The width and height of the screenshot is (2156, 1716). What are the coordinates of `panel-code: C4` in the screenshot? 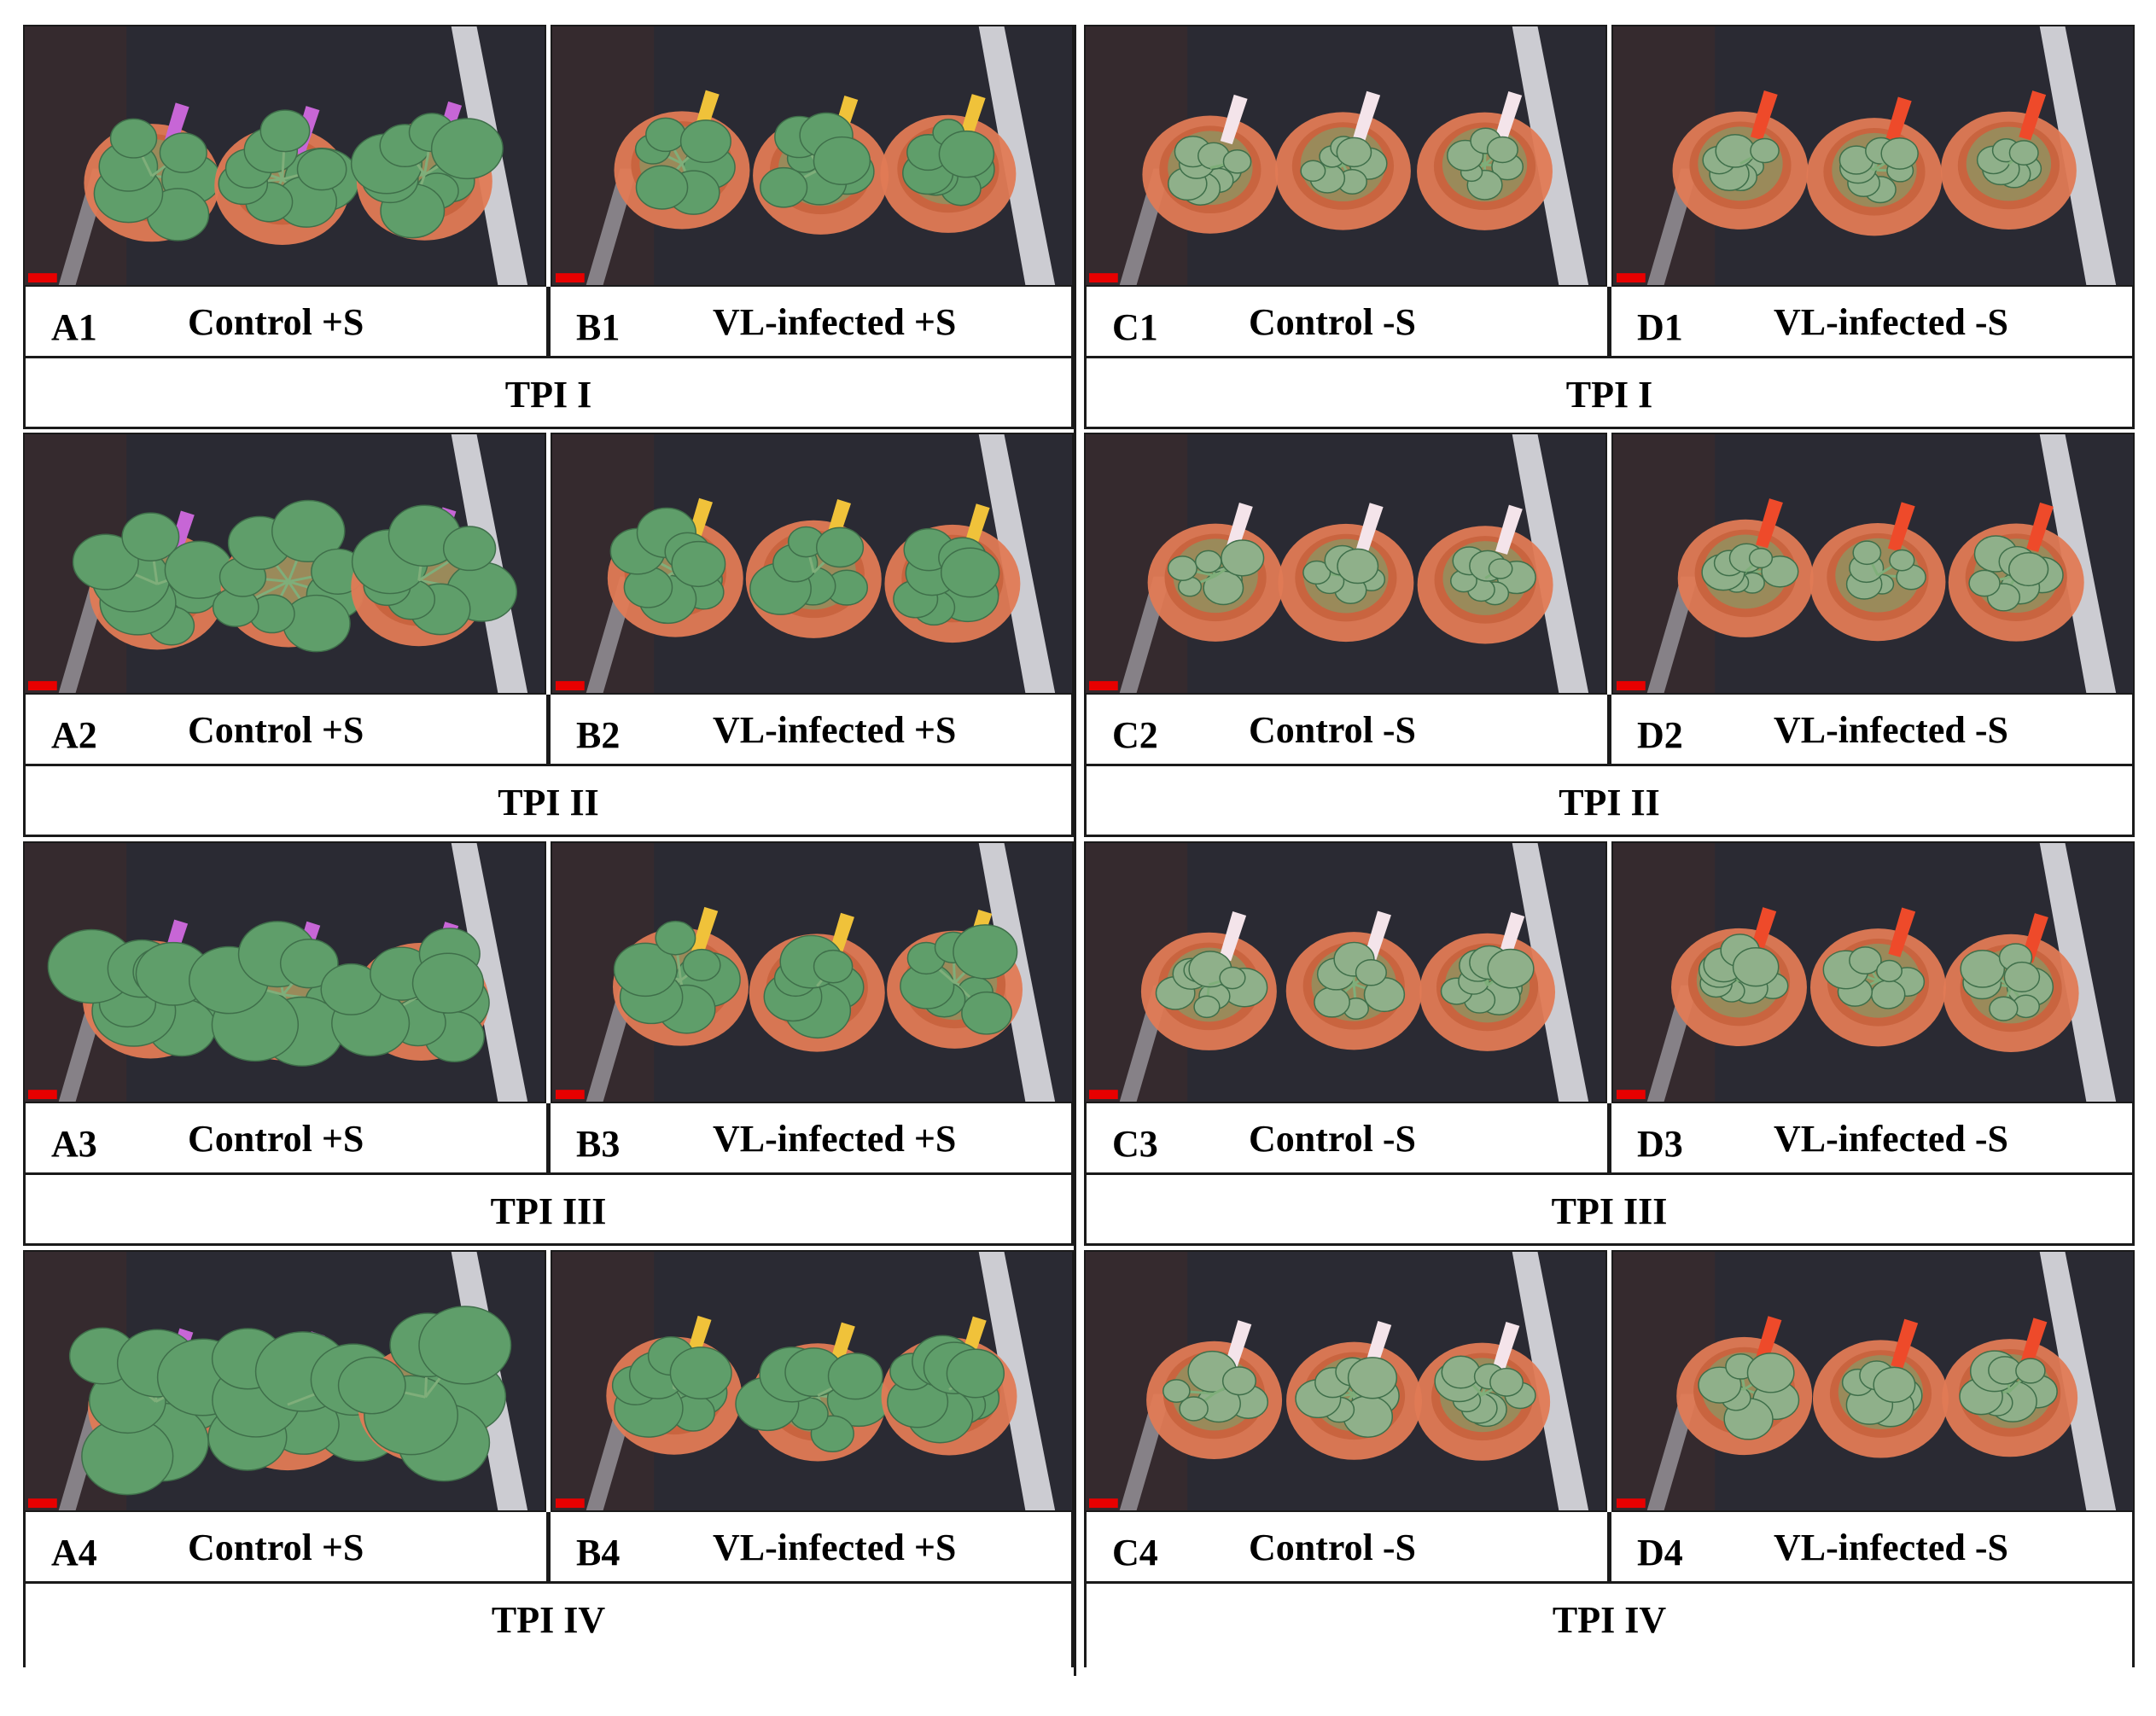 It's located at (1135, 1553).